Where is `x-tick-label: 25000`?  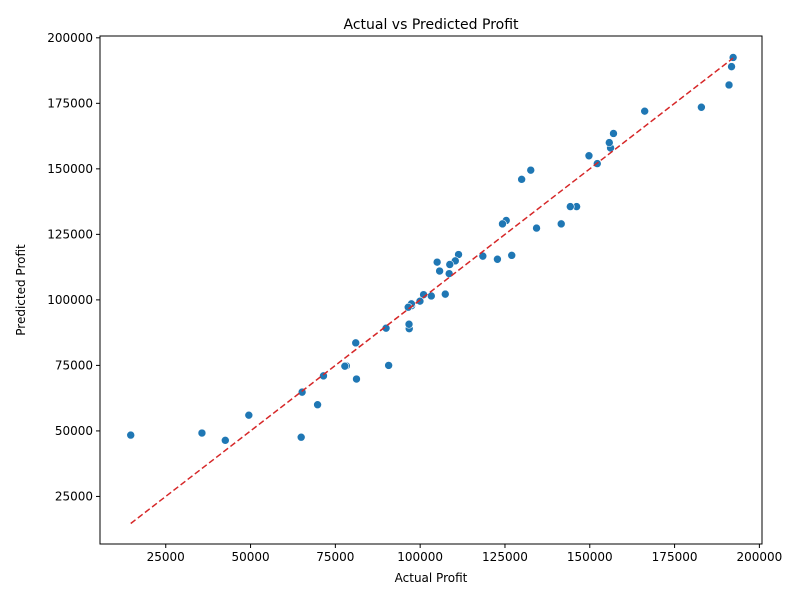
x-tick-label: 25000 is located at coordinates (166, 557).